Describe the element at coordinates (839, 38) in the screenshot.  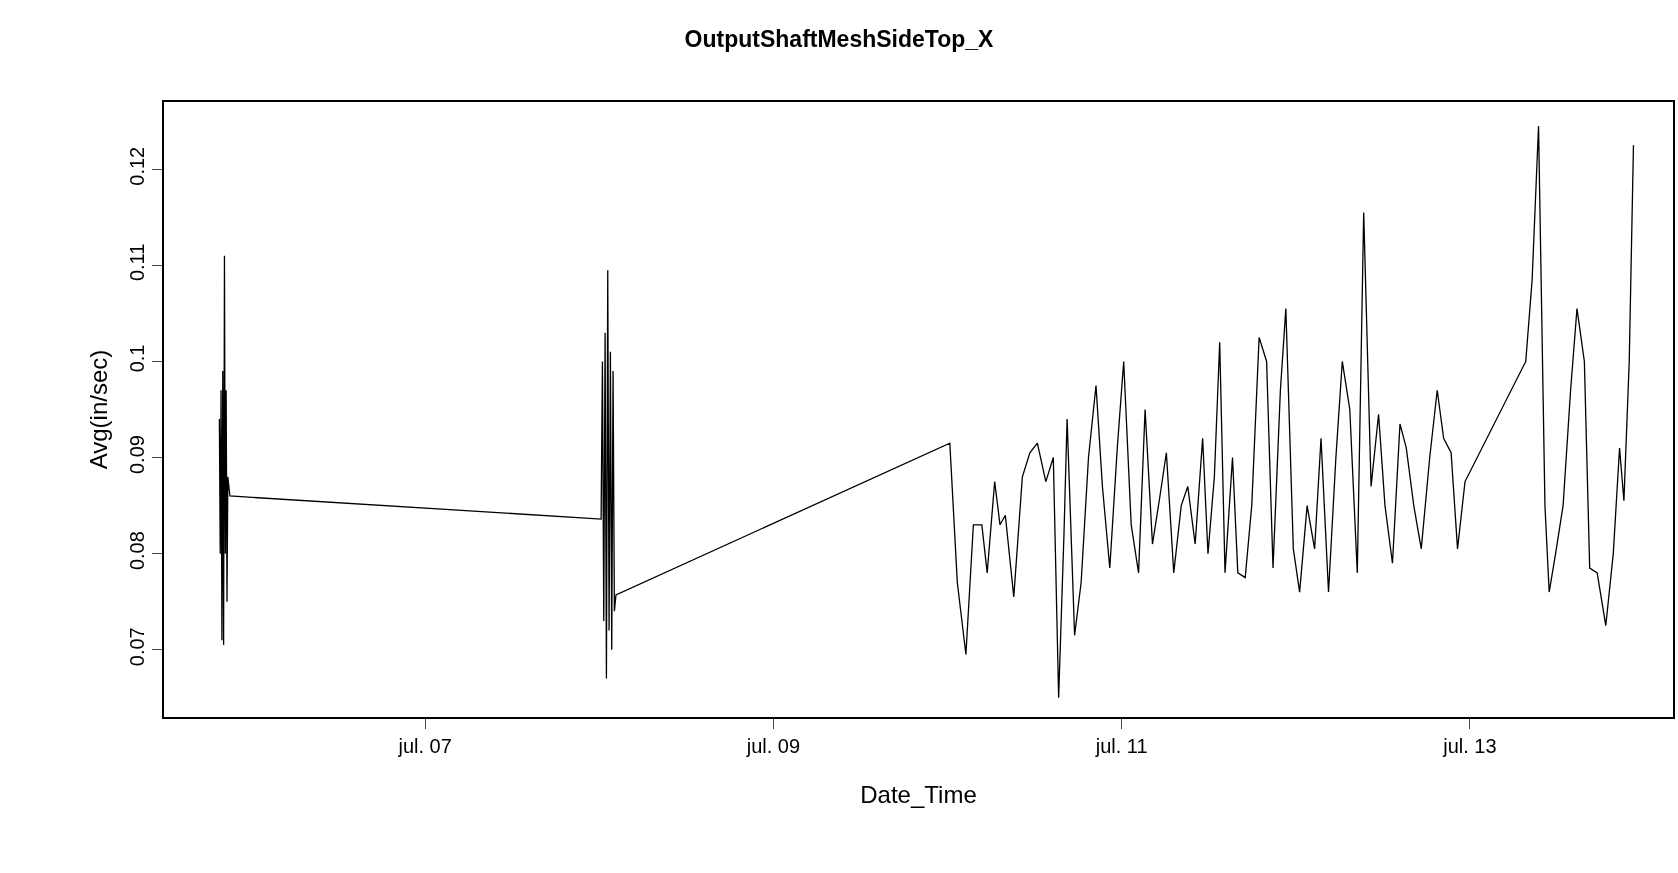
I see `chart-title: OutputShaftMeshSideTop_X` at that location.